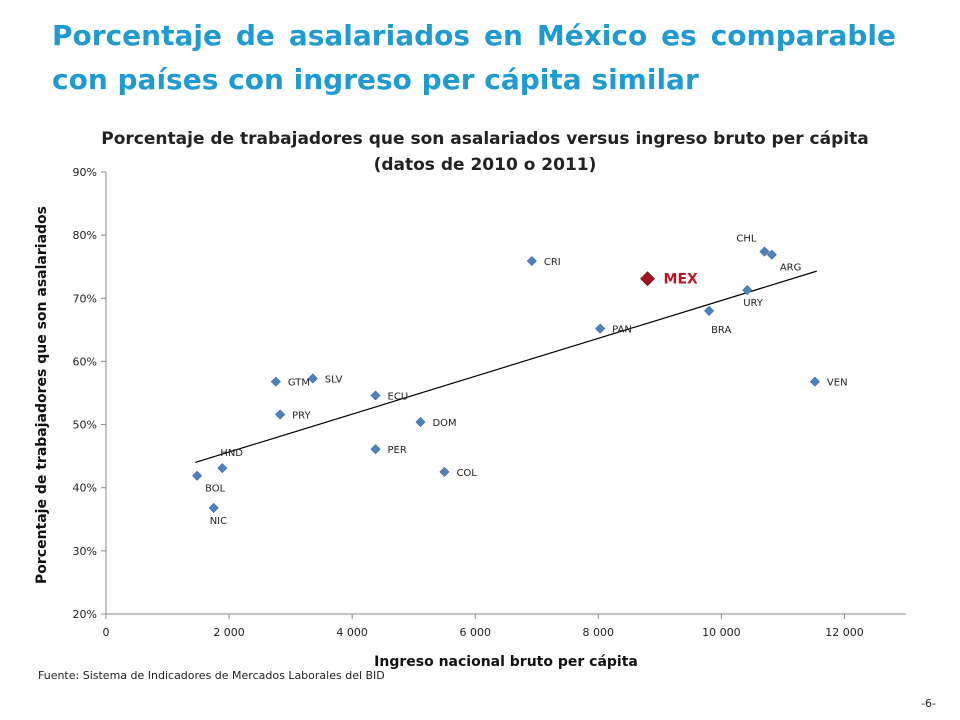 Image resolution: width=960 pixels, height=720 pixels. Describe the element at coordinates (229, 632) in the screenshot. I see `x-tick-label: 2 000` at that location.